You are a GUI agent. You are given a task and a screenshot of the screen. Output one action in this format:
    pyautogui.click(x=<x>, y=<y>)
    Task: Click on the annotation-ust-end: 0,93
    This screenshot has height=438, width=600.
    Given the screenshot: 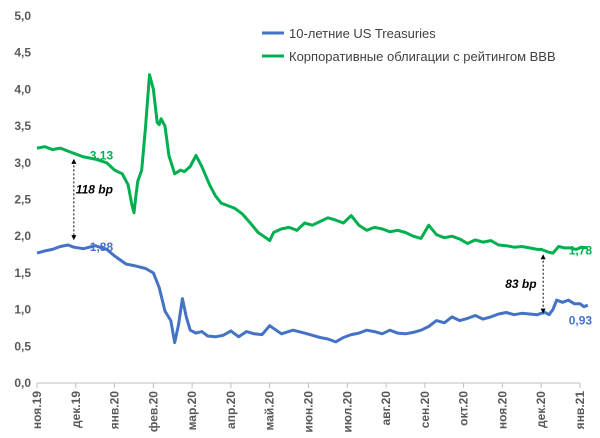 What is the action you would take?
    pyautogui.click(x=581, y=321)
    